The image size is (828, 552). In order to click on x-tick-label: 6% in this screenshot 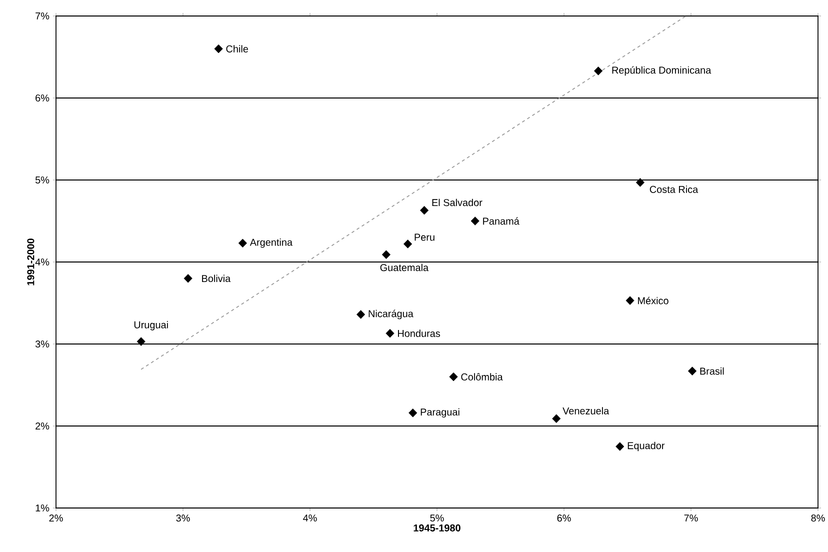, I will do `click(564, 518)`.